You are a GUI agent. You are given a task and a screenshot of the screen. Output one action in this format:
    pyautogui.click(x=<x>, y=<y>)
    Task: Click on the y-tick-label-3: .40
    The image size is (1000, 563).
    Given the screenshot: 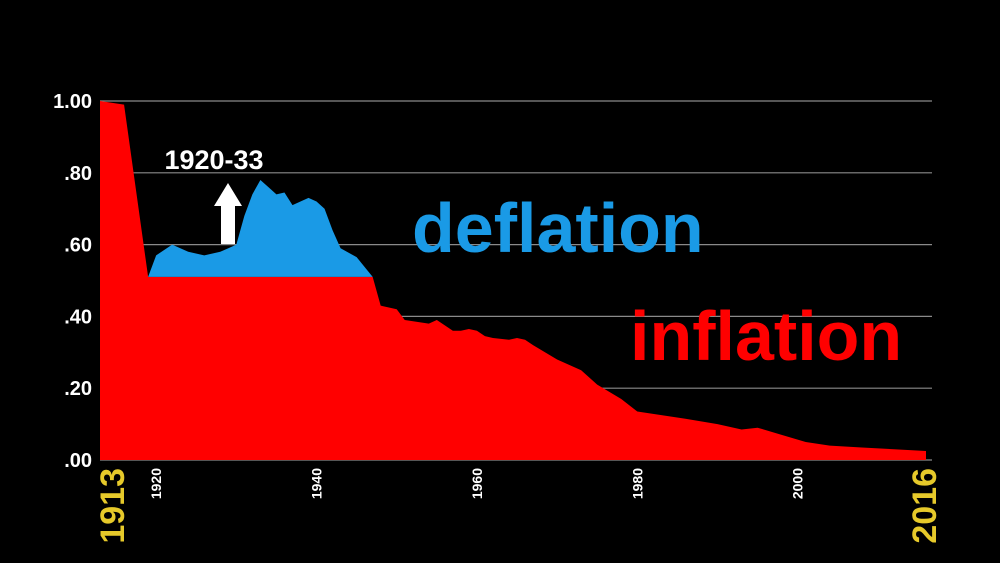 What is the action you would take?
    pyautogui.click(x=78, y=317)
    